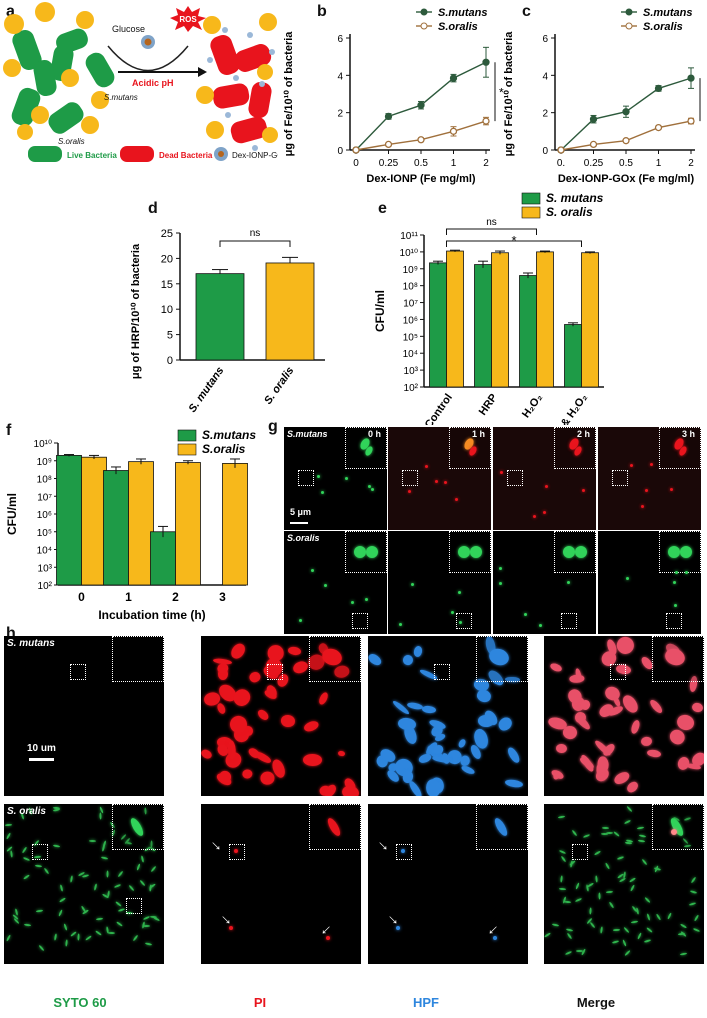 This screenshot has width=707, height=1018. What do you see at coordinates (167, 259) in the screenshot?
I see `y-tick-label: 20` at bounding box center [167, 259].